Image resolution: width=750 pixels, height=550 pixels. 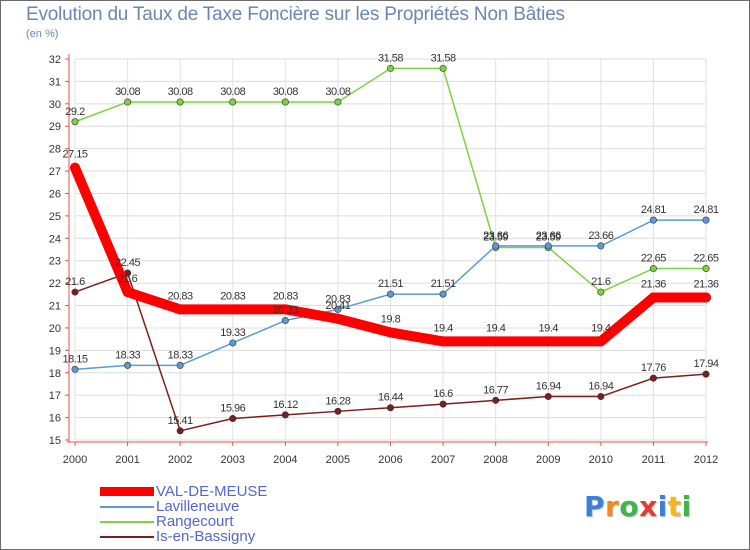 I want to click on legend-swatch-lavilleneuve, so click(x=127, y=506).